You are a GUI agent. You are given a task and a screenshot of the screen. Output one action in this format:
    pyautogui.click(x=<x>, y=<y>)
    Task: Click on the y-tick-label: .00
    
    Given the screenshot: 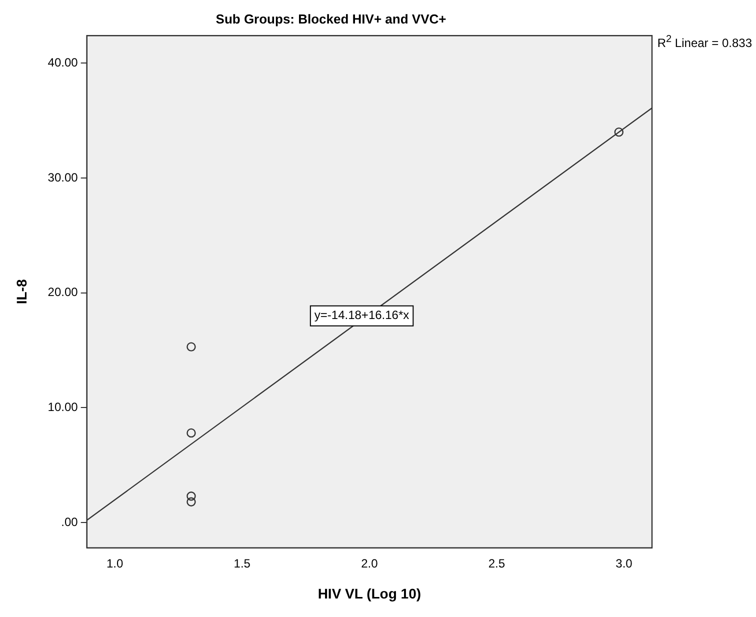 What is the action you would take?
    pyautogui.click(x=69, y=521)
    